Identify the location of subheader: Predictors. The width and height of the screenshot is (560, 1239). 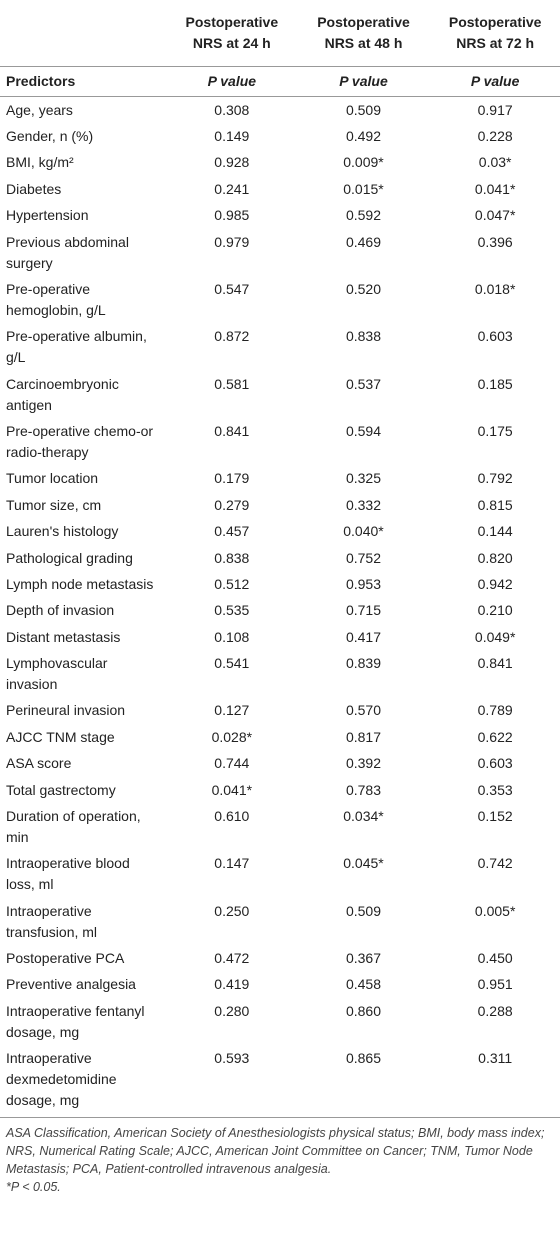
(82, 81).